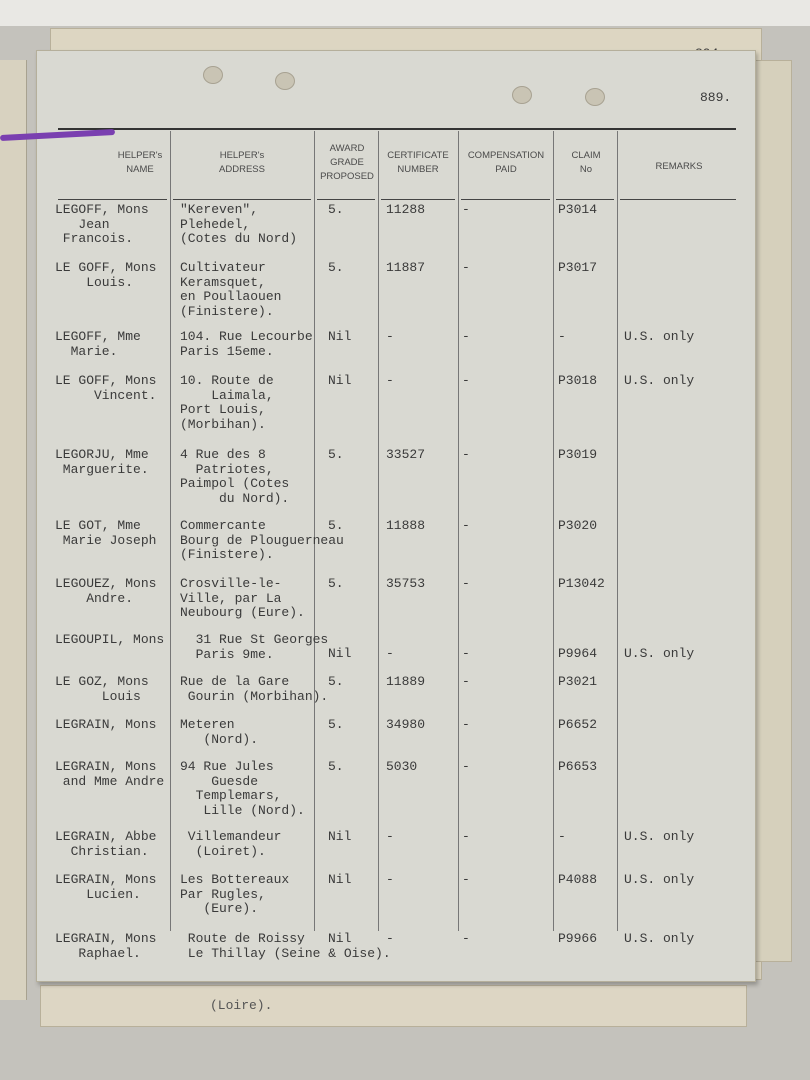  What do you see at coordinates (406, 583) in the screenshot?
I see `cell-certificate: 35753` at bounding box center [406, 583].